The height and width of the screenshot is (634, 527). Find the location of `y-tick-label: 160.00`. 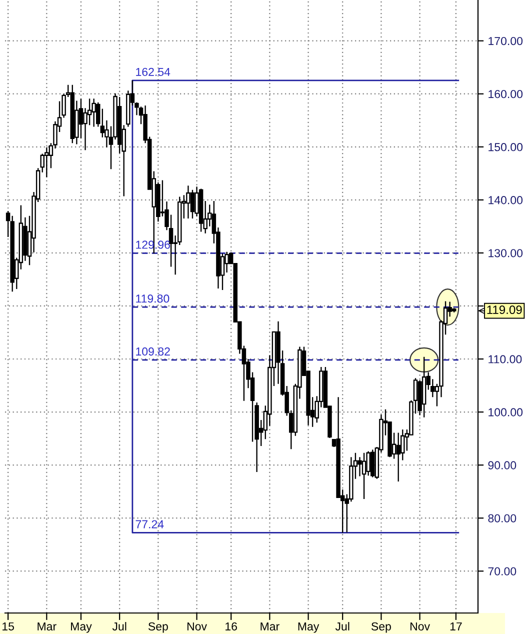

y-tick-label: 160.00 is located at coordinates (505, 94).